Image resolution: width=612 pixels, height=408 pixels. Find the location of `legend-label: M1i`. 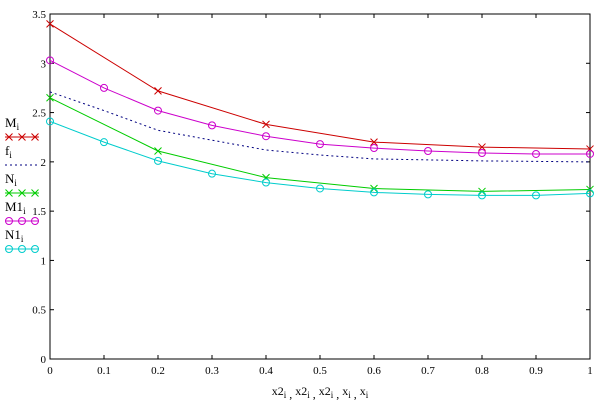

legend-label: M1i is located at coordinates (15, 207).